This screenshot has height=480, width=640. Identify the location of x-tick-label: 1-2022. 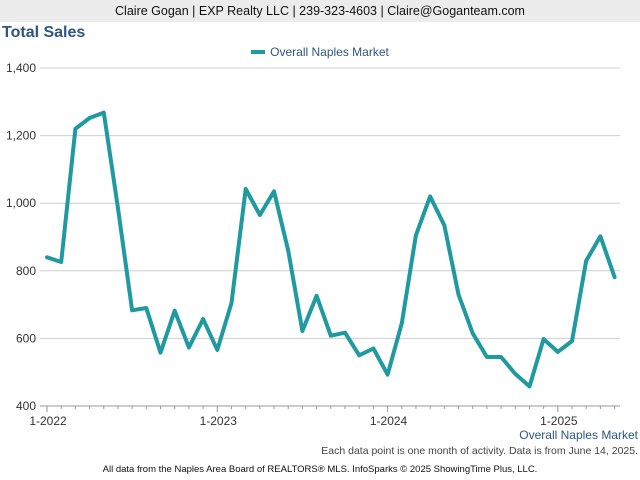
(48, 421).